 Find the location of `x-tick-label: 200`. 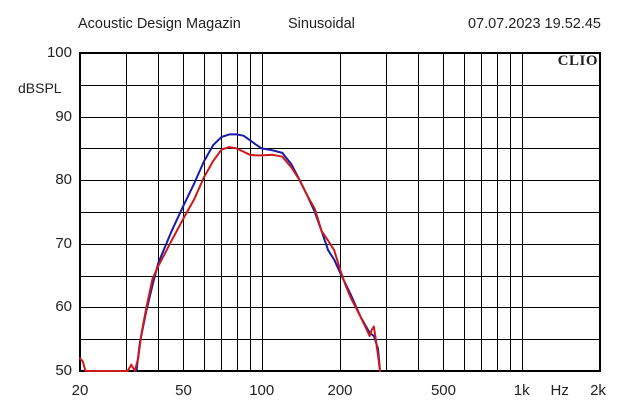

x-tick-label: 200 is located at coordinates (340, 390).